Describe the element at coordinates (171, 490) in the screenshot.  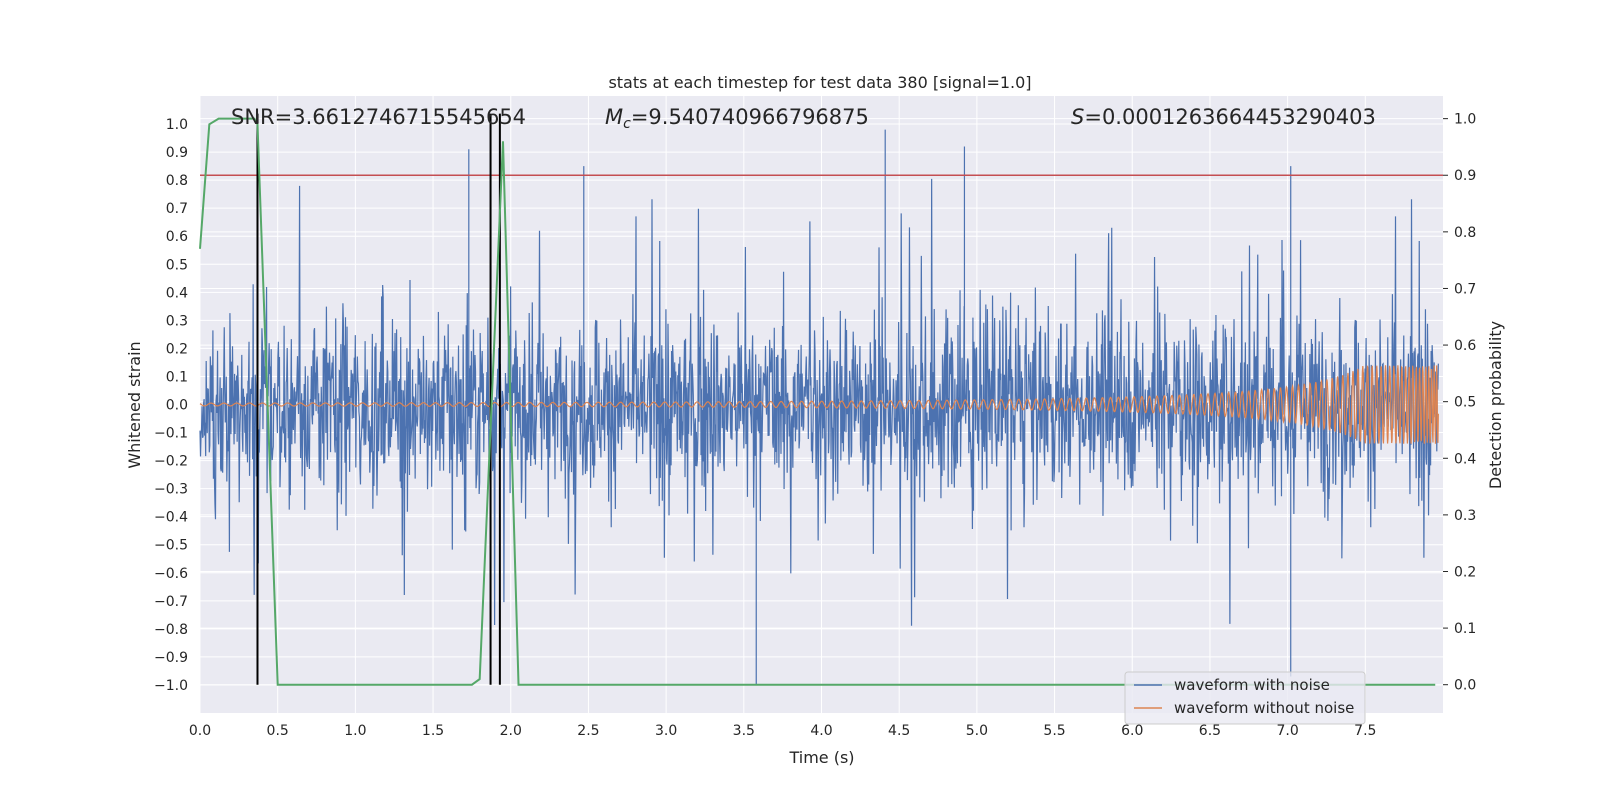
I see `y-tick-label-left: −0.3` at that location.